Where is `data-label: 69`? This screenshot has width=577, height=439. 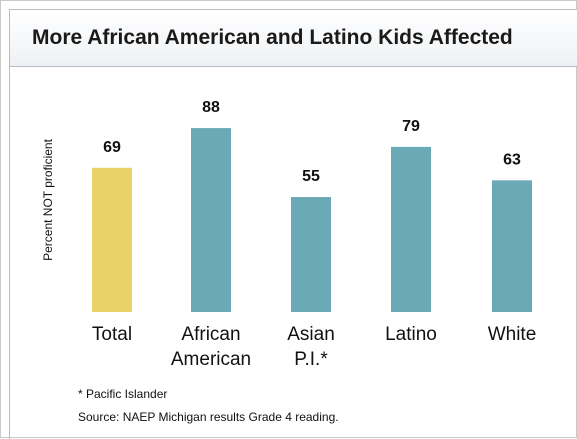
data-label: 69 is located at coordinates (112, 147).